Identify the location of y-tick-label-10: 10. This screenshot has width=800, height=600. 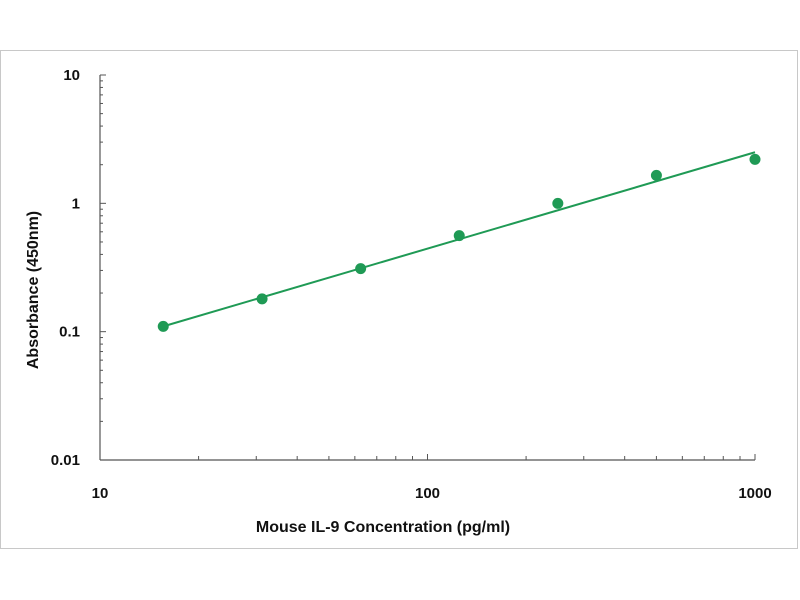
(71, 75).